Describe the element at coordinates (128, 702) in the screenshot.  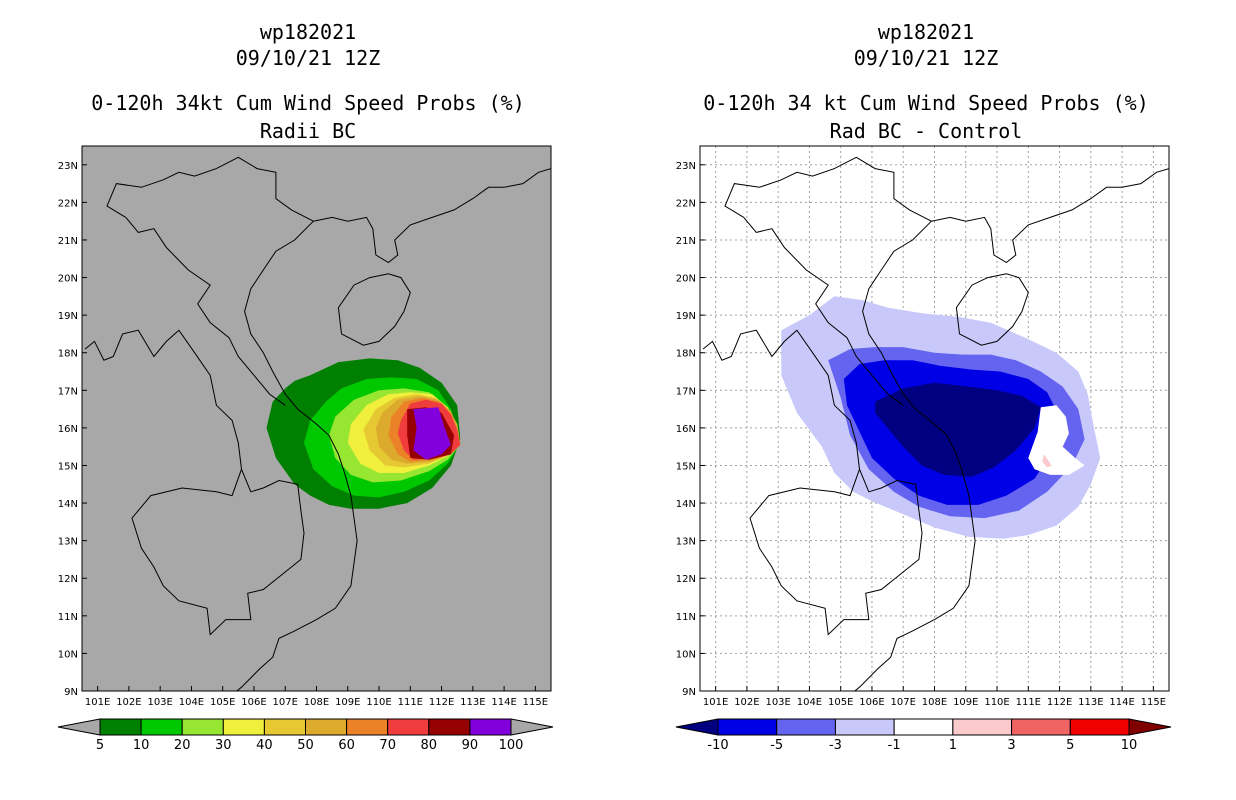
I see `left-xtick-label-102E: 102E` at that location.